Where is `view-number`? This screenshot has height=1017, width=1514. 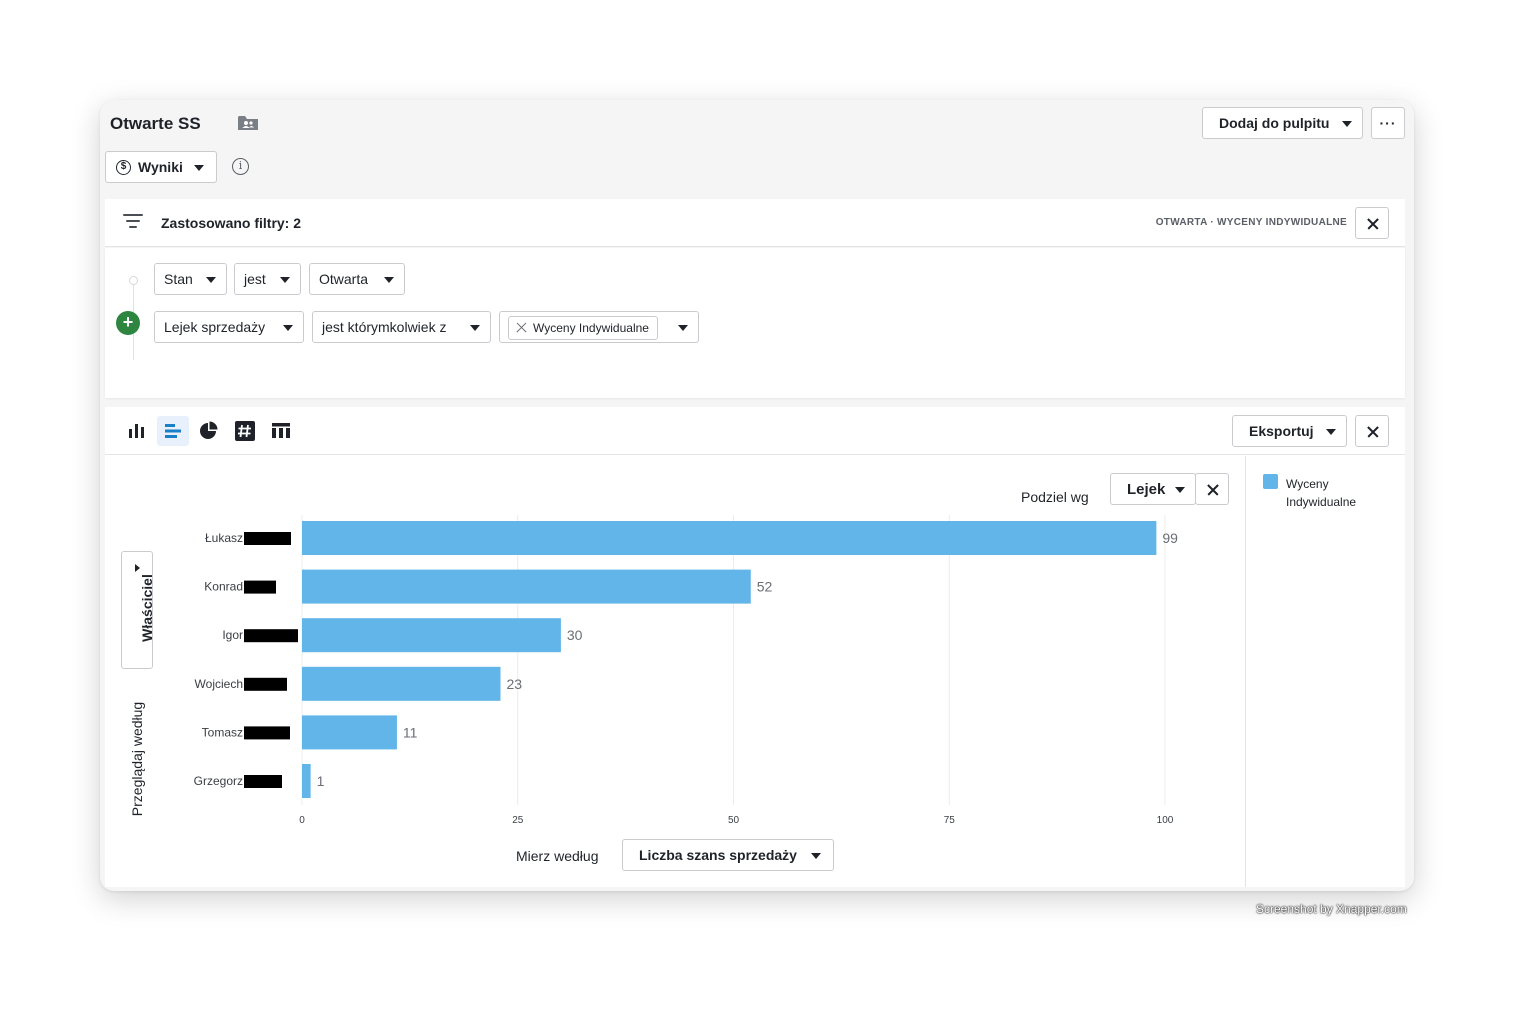
view-number is located at coordinates (245, 431).